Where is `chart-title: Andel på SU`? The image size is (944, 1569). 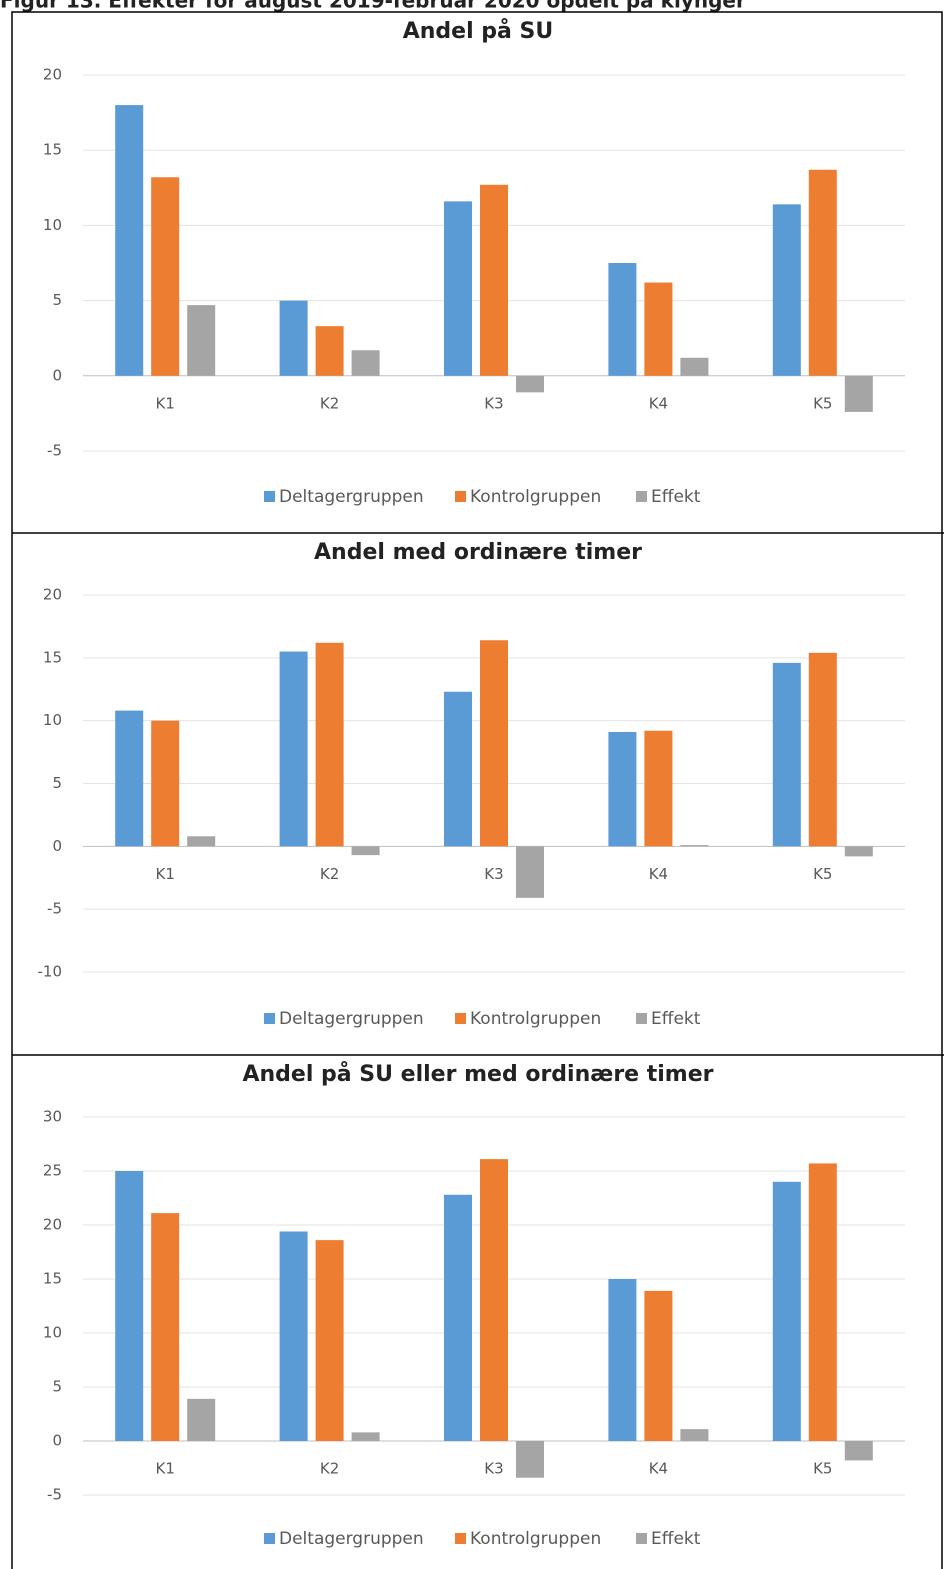
chart-title: Andel på SU is located at coordinates (478, 31).